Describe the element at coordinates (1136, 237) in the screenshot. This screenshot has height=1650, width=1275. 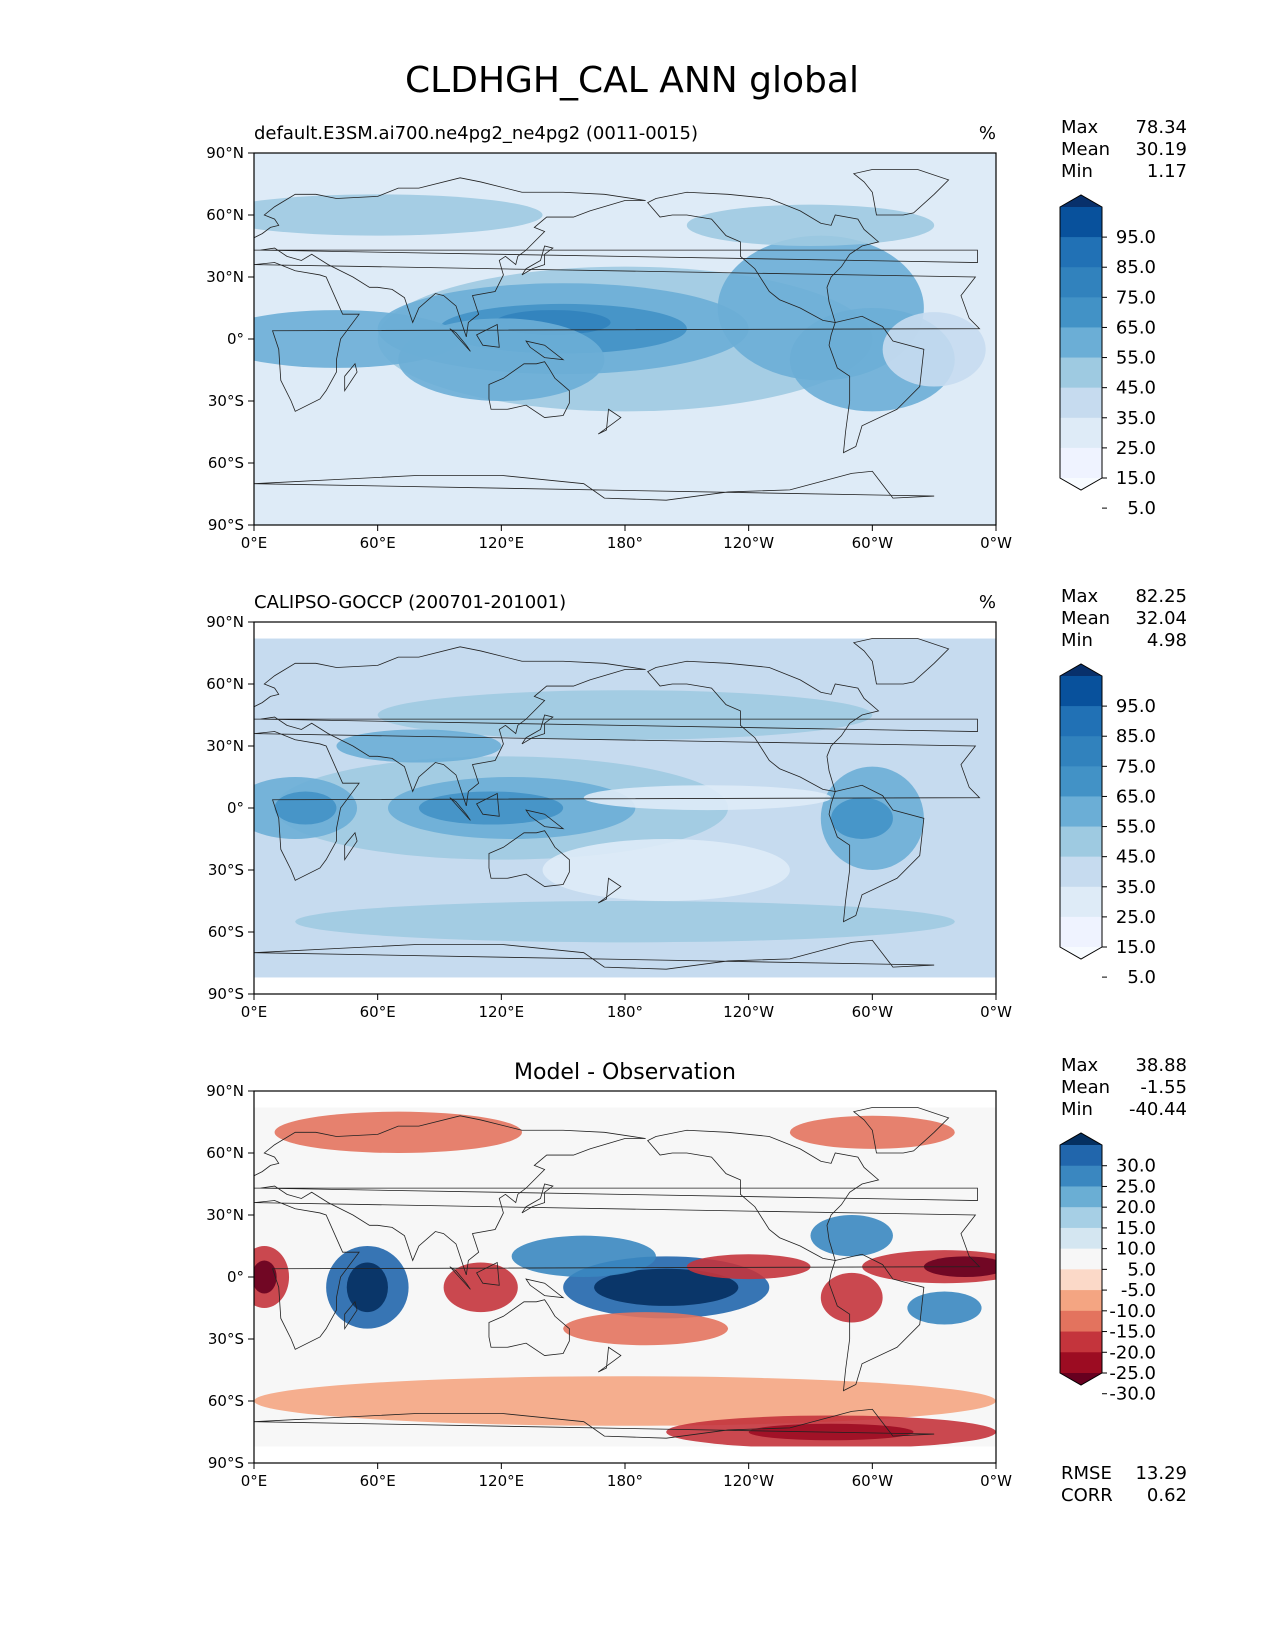
I see `colorbar-tick-label: 95.0` at that location.